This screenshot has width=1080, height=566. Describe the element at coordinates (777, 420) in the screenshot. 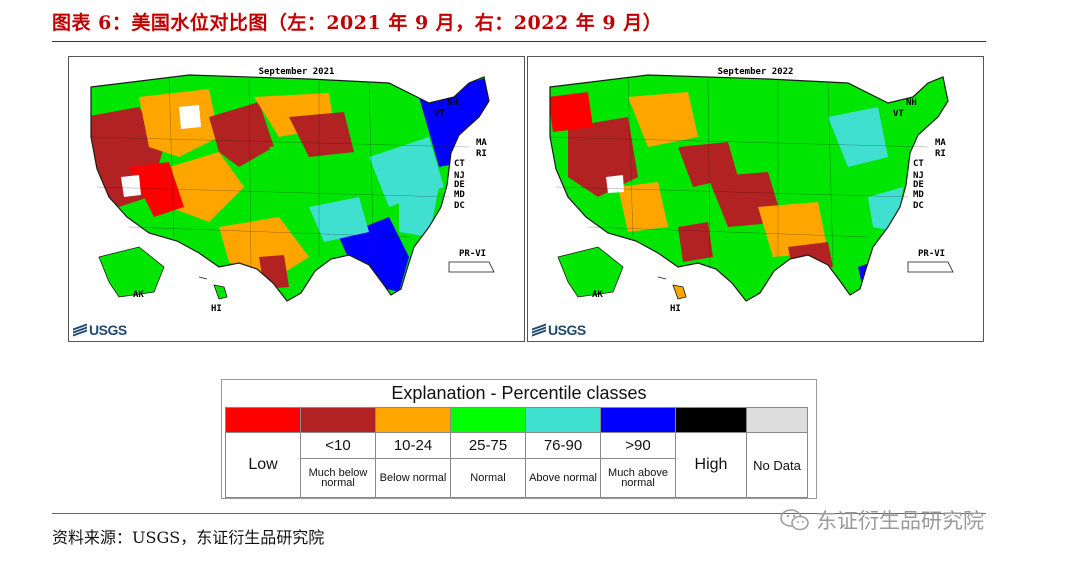

I see `legend-swatch-no-data` at that location.